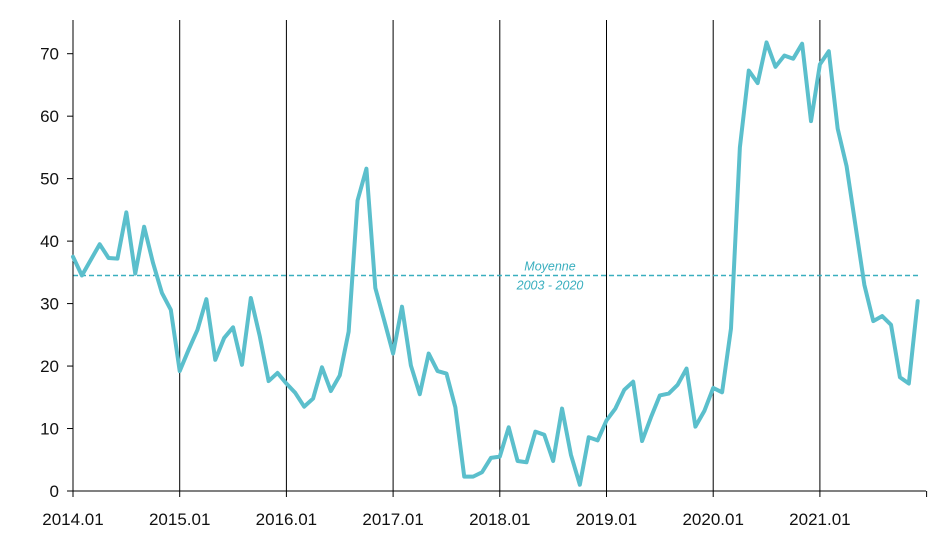 Image resolution: width=942 pixels, height=556 pixels. I want to click on y-axis-tick-labels: 0 10 20 30 40 50 60 70, so click(49, 273).